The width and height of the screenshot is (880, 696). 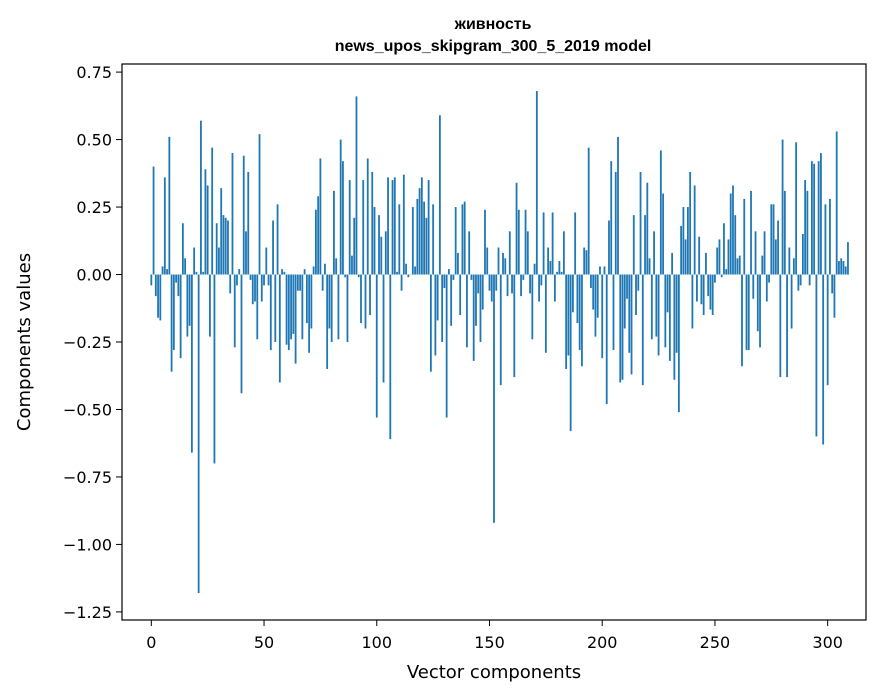 What do you see at coordinates (493, 24) in the screenshot?
I see `chart-title: живность` at bounding box center [493, 24].